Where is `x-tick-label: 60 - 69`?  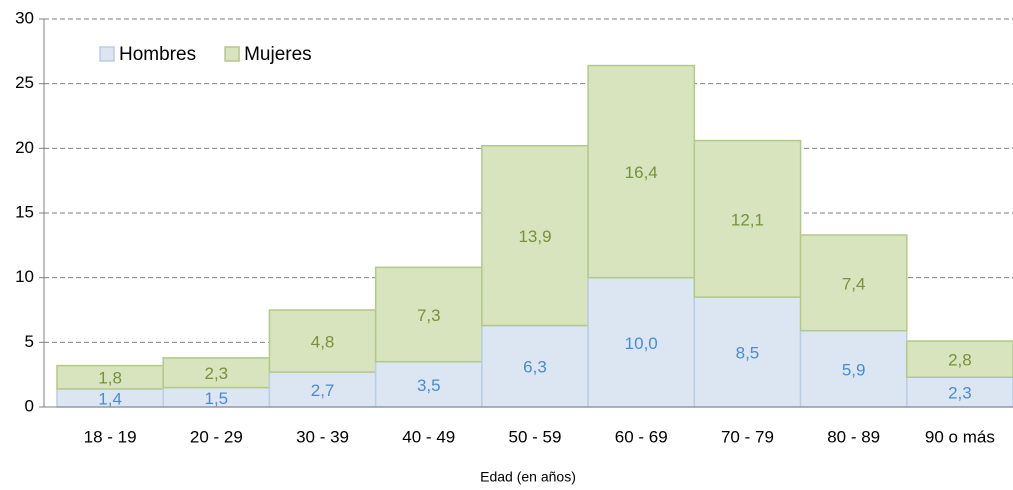
x-tick-label: 60 - 69 is located at coordinates (641, 436).